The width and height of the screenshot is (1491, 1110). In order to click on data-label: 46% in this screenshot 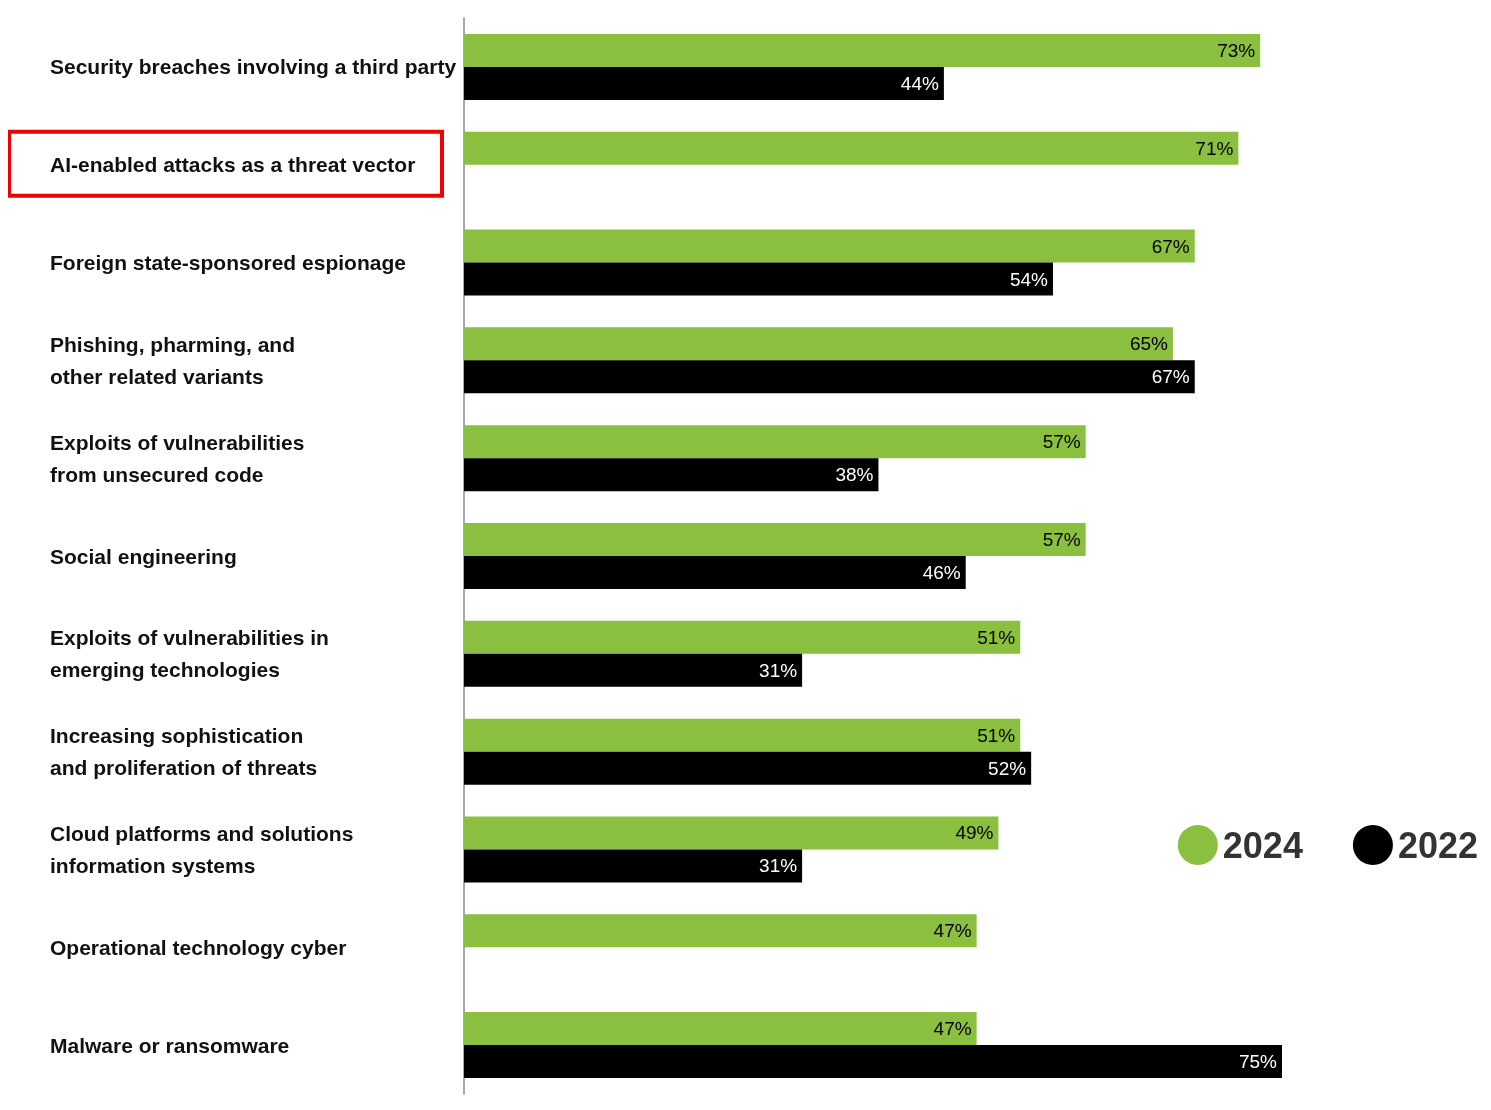, I will do `click(941, 572)`.